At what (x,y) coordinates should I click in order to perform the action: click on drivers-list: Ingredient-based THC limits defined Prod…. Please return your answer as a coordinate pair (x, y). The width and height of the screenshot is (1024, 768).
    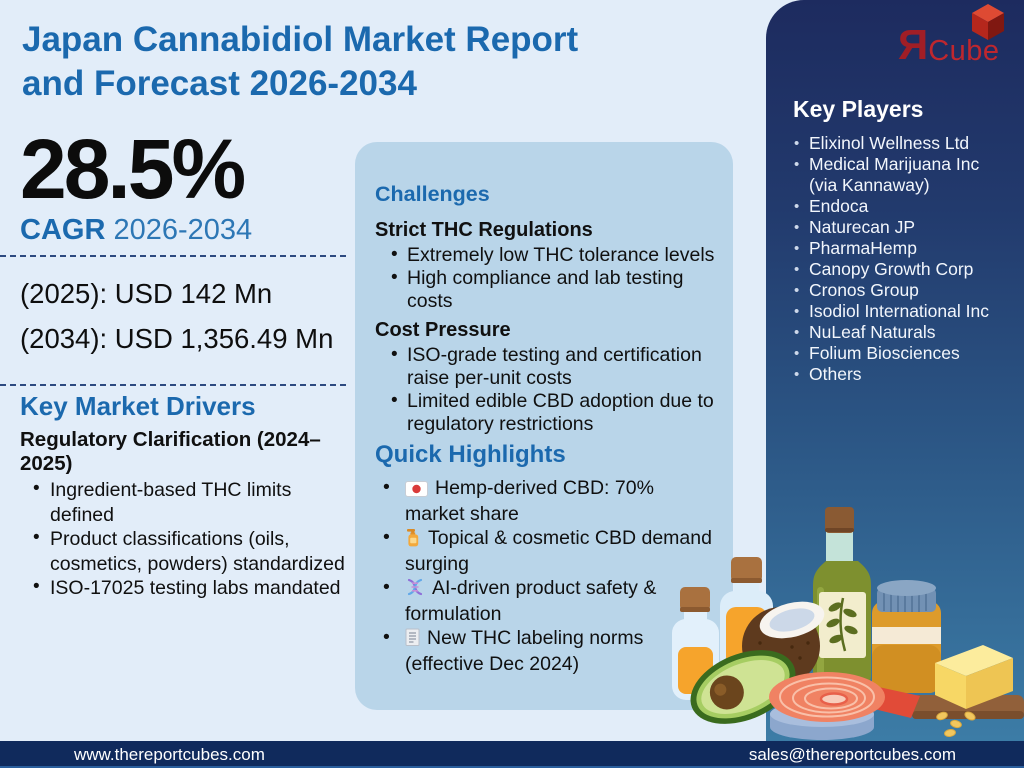
    Looking at the image, I should click on (186, 539).